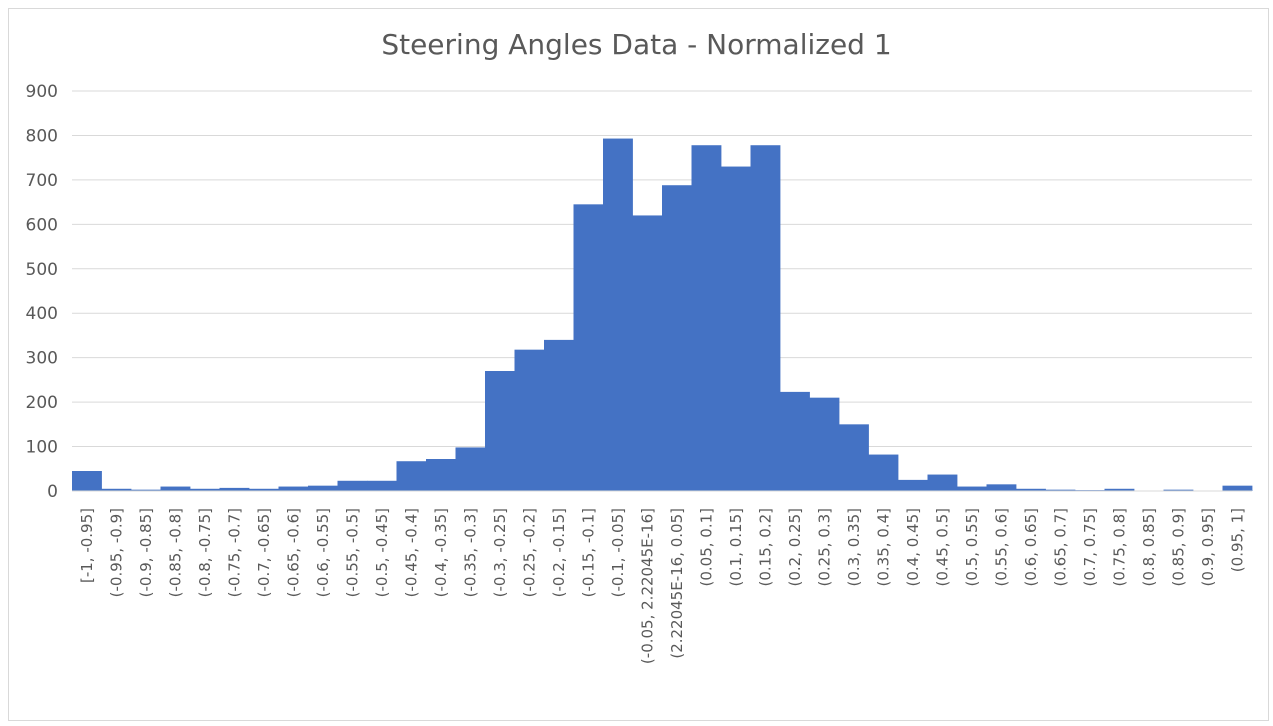 This screenshot has height=726, width=1273. I want to click on x-tick-label: (0.25, 0.3], so click(824, 547).